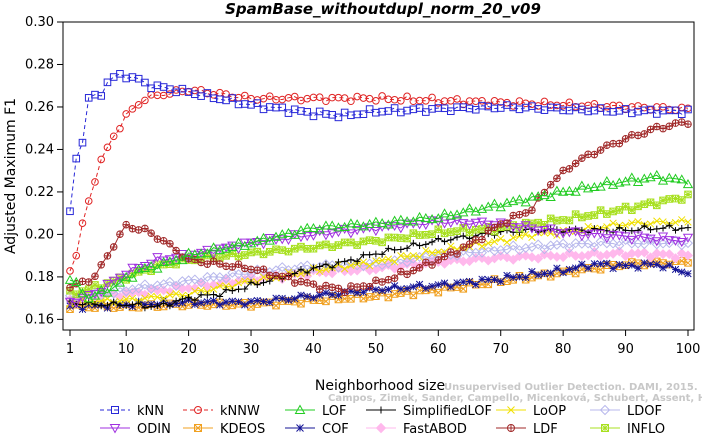 This screenshot has height=434, width=702. What do you see at coordinates (39, 107) in the screenshot?
I see `y-tick-label: 0.26` at bounding box center [39, 107].